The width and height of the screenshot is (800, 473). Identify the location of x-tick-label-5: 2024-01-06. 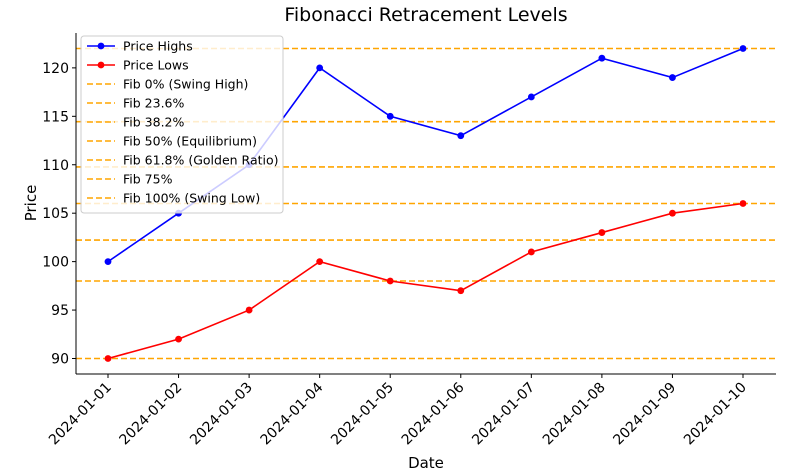
(433, 413).